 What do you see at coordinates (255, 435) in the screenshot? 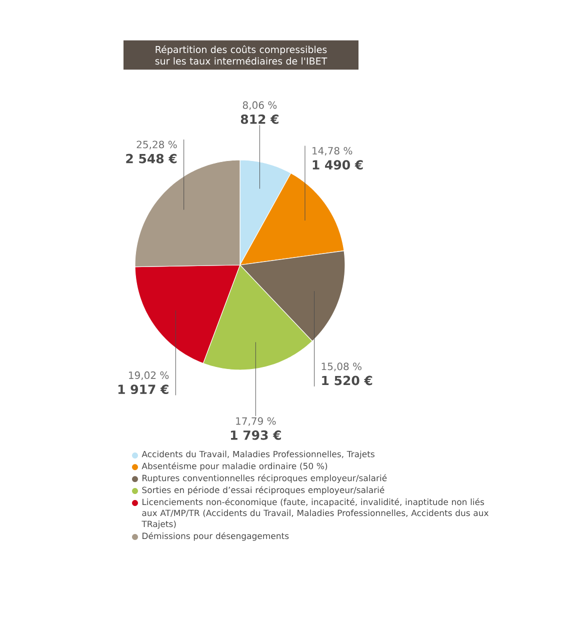
I see `data-label: 1 793 €` at bounding box center [255, 435].